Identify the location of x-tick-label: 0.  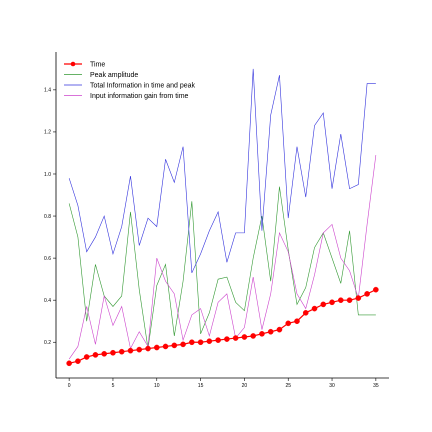
(69, 386).